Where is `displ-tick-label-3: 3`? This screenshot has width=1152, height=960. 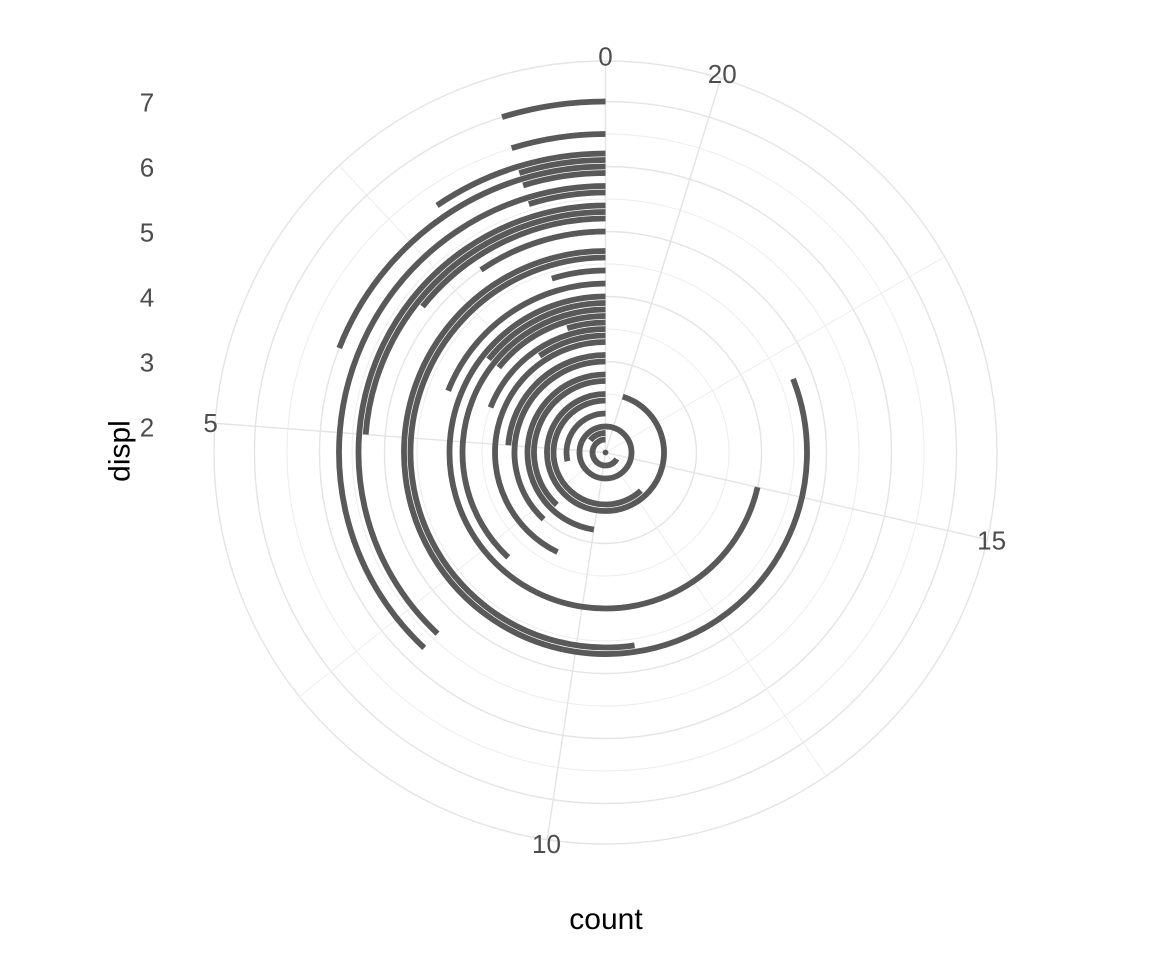
displ-tick-label-3: 3 is located at coordinates (147, 363).